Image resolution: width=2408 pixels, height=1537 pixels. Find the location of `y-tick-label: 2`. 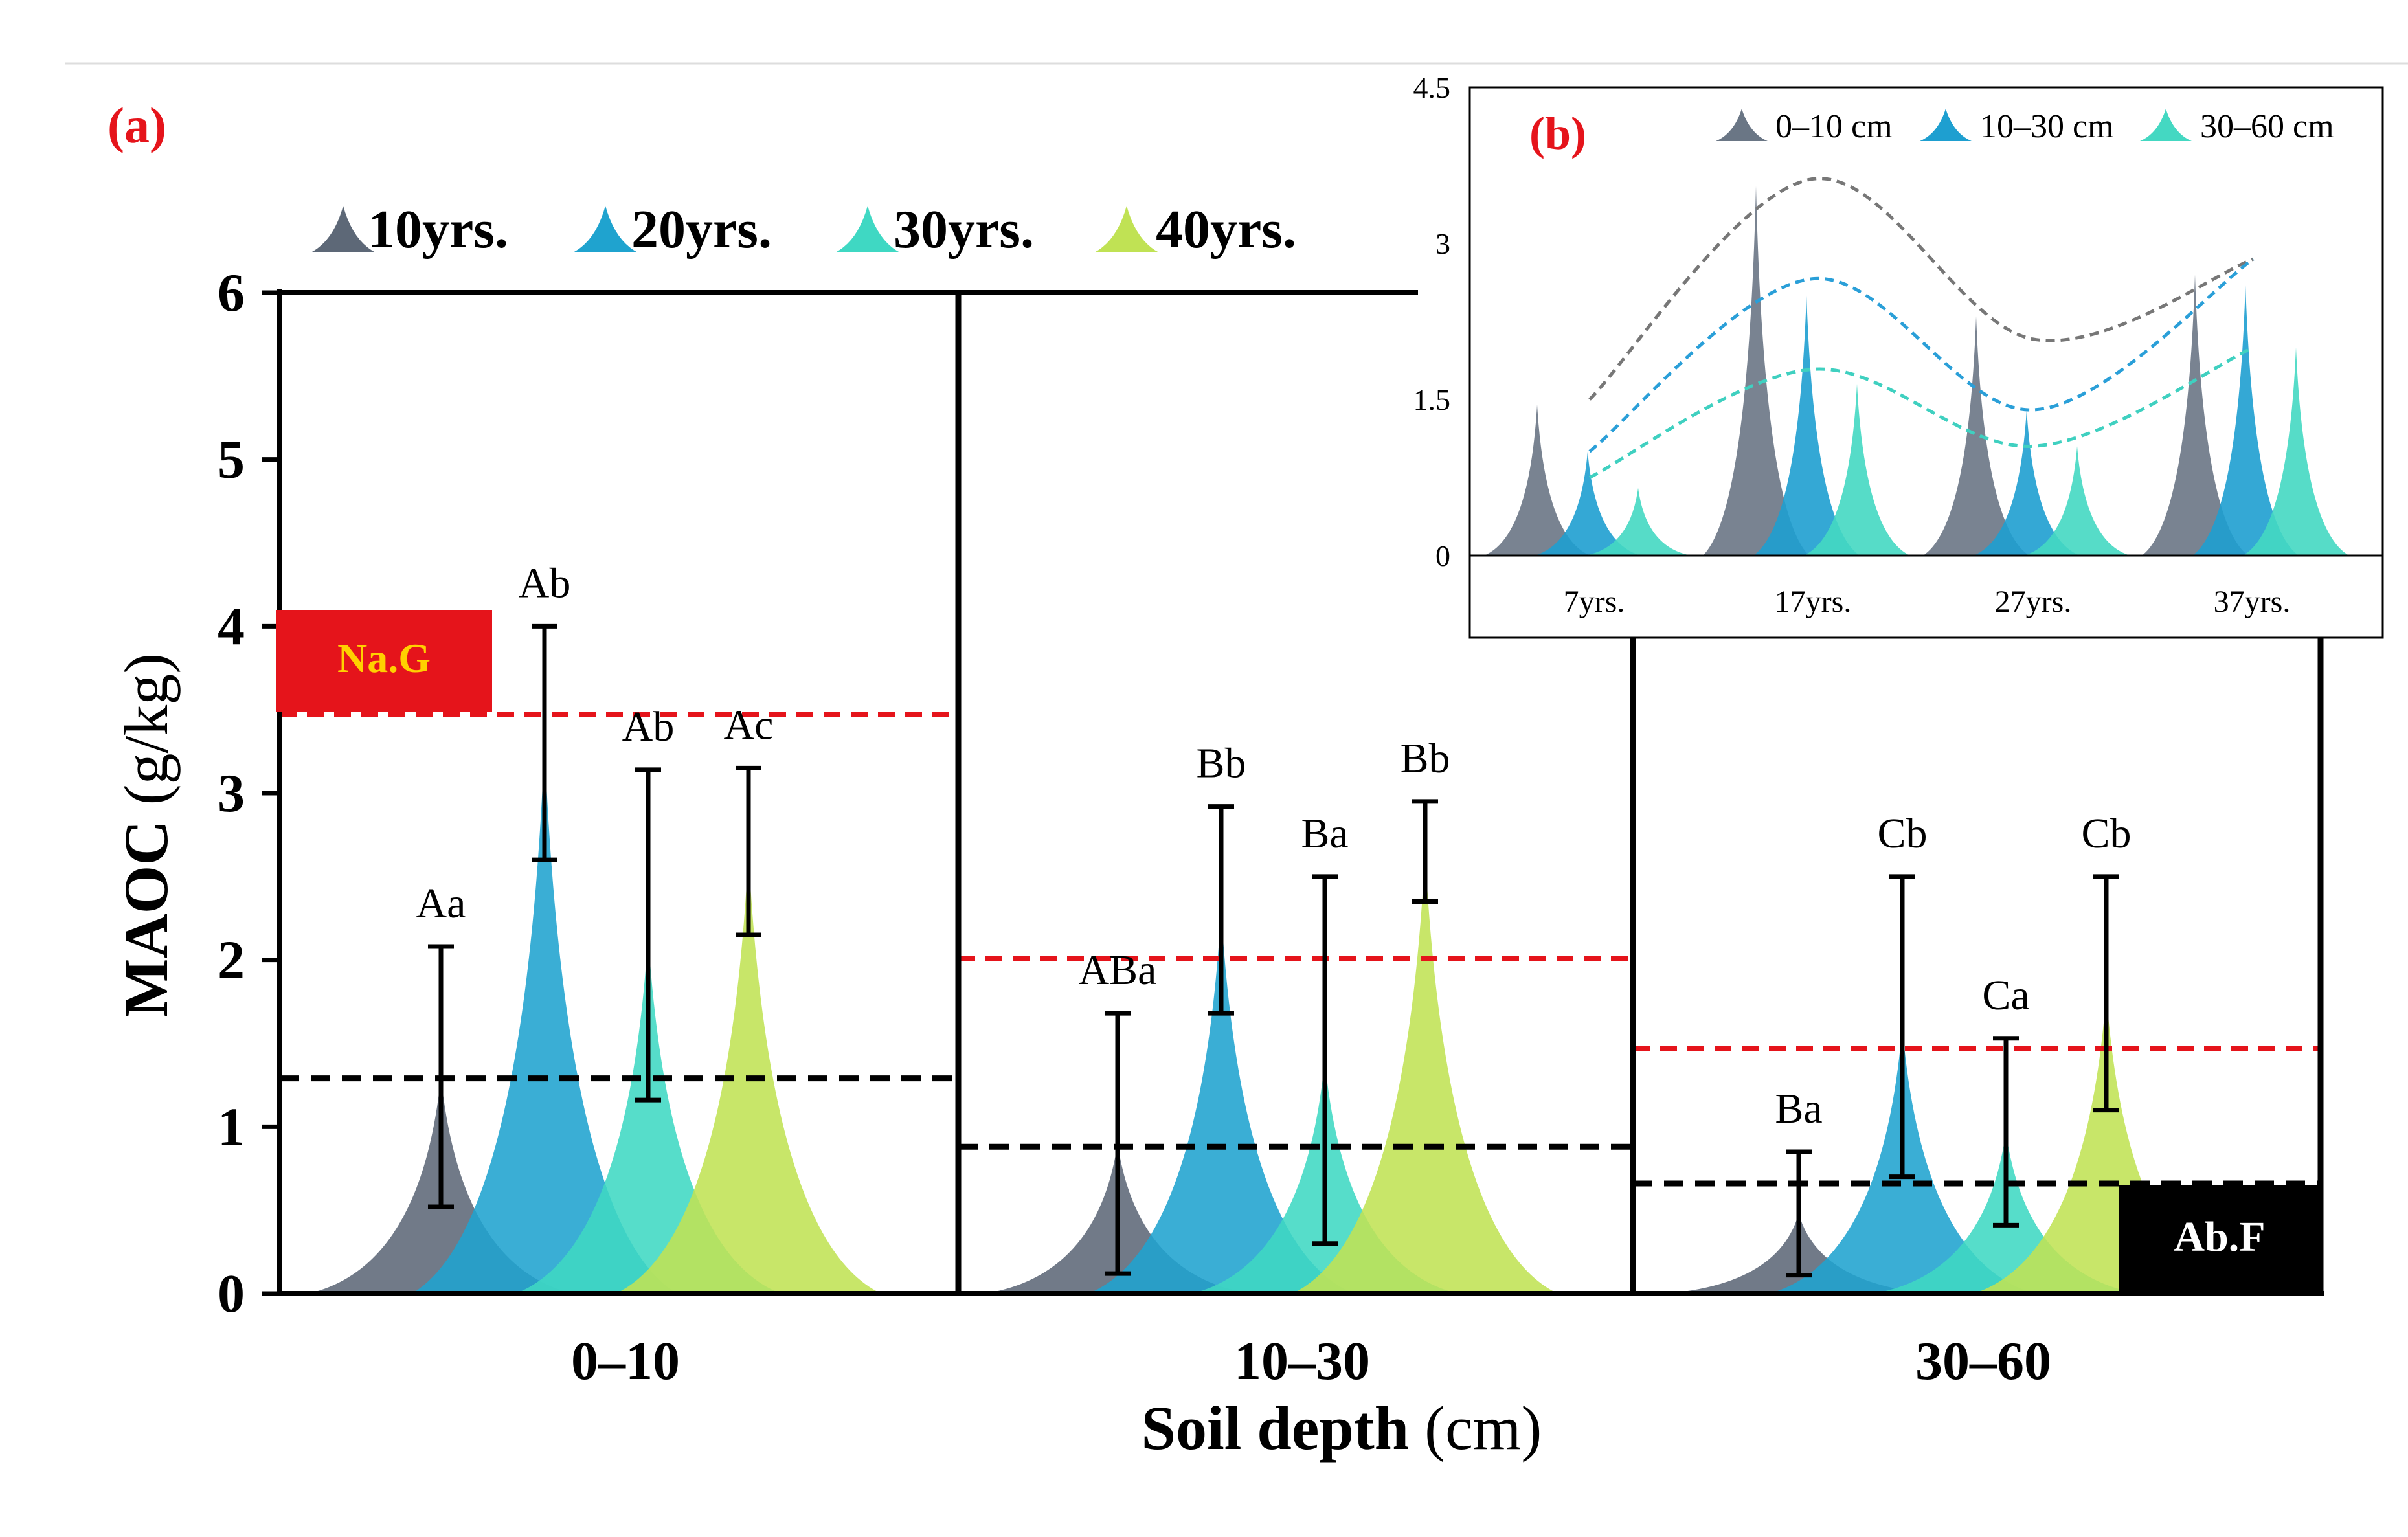

y-tick-label: 2 is located at coordinates (231, 960).